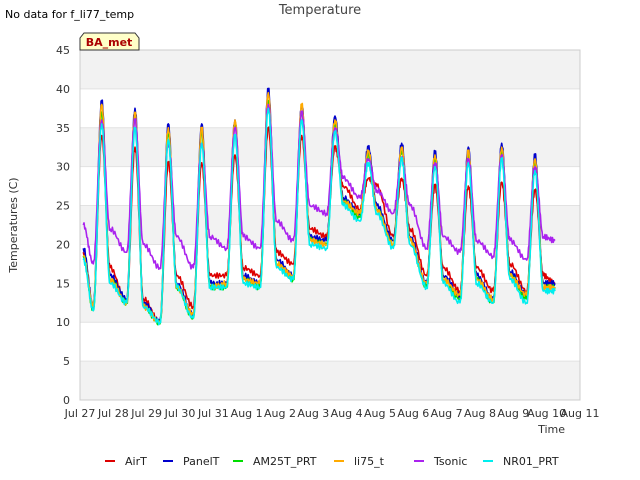 The width and height of the screenshot is (640, 480). I want to click on y-tick-label: 15, so click(63, 283).